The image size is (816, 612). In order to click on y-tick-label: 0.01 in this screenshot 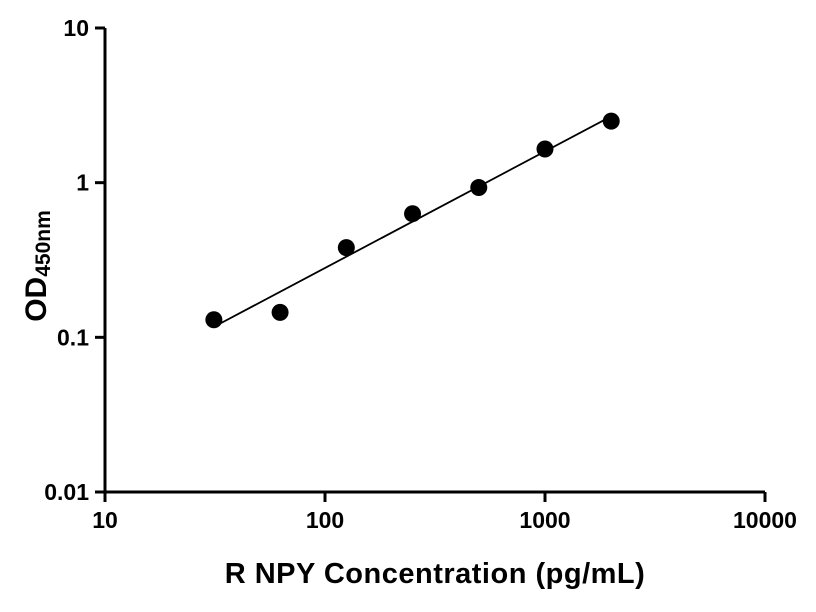, I will do `click(66, 492)`.